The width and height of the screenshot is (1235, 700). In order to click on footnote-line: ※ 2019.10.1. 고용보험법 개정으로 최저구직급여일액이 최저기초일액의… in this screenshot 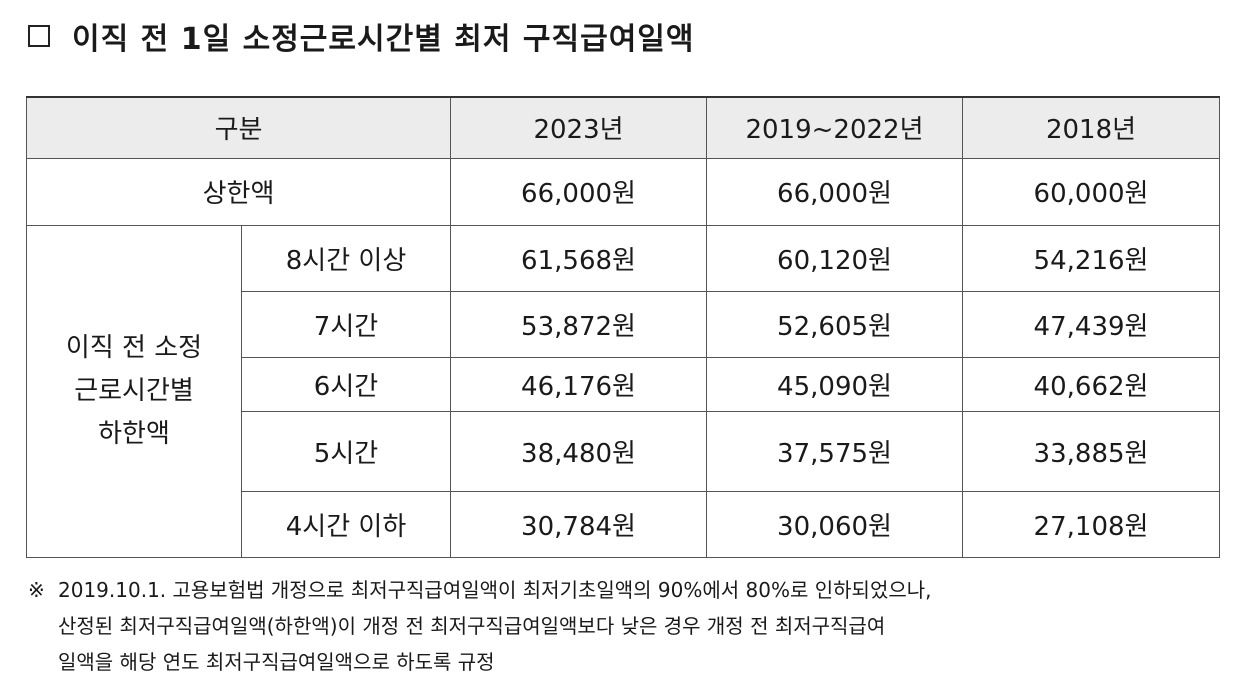, I will do `click(623, 590)`.